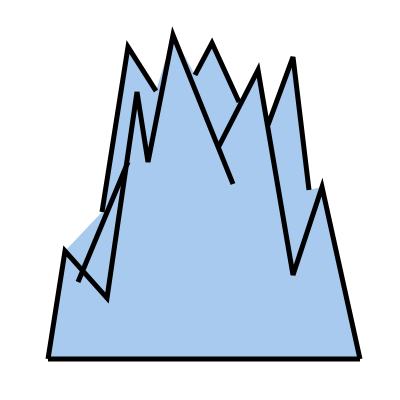 This screenshot has height=400, width=400. I want to click on right-back-spike, so click(288, 123).